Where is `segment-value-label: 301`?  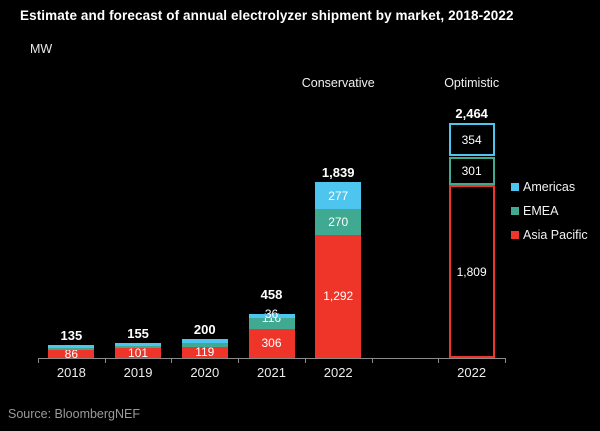
segment-value-label: 301 is located at coordinates (471, 170).